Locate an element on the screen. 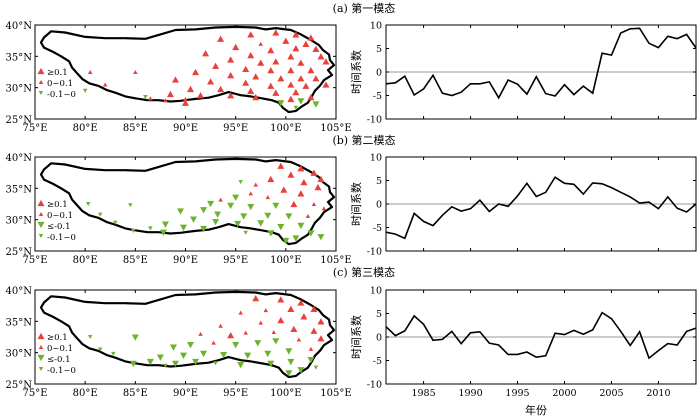 Image resolution: width=700 pixels, height=419 pixels. ts-x-tick-label: 2005 is located at coordinates (611, 393).